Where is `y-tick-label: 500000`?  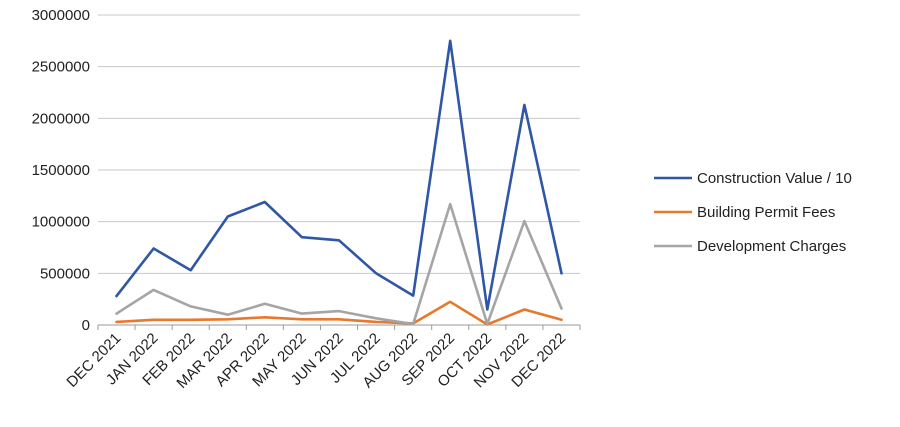 y-tick-label: 500000 is located at coordinates (65, 273).